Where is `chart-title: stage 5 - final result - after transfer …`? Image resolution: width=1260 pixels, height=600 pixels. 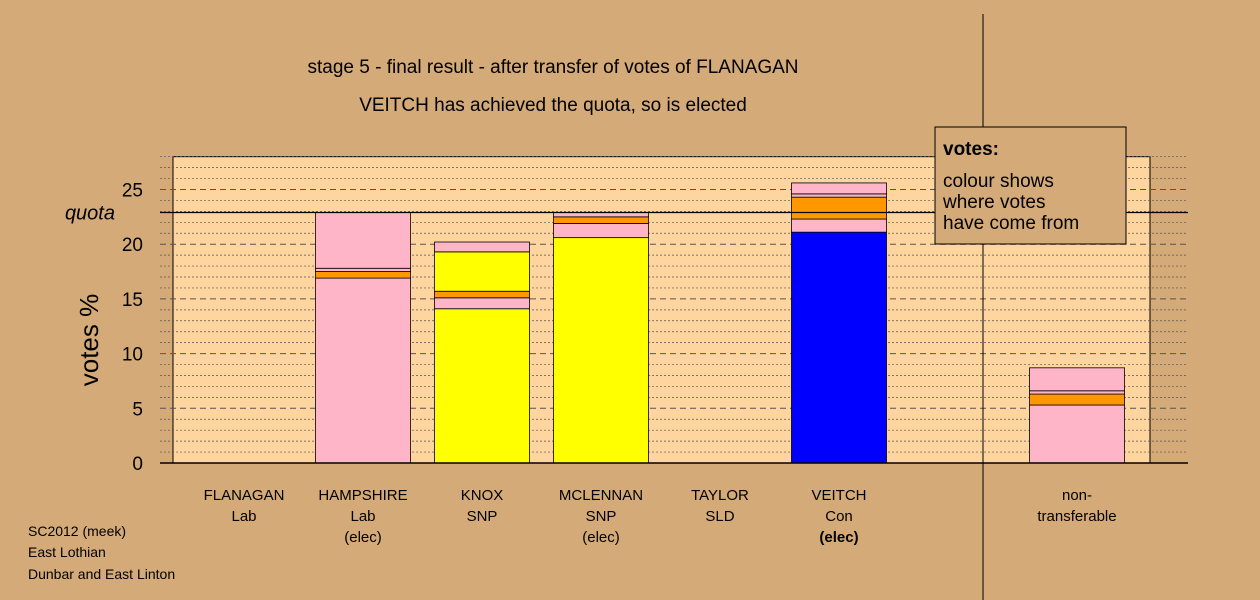 chart-title: stage 5 - final result - after transfer … is located at coordinates (552, 67).